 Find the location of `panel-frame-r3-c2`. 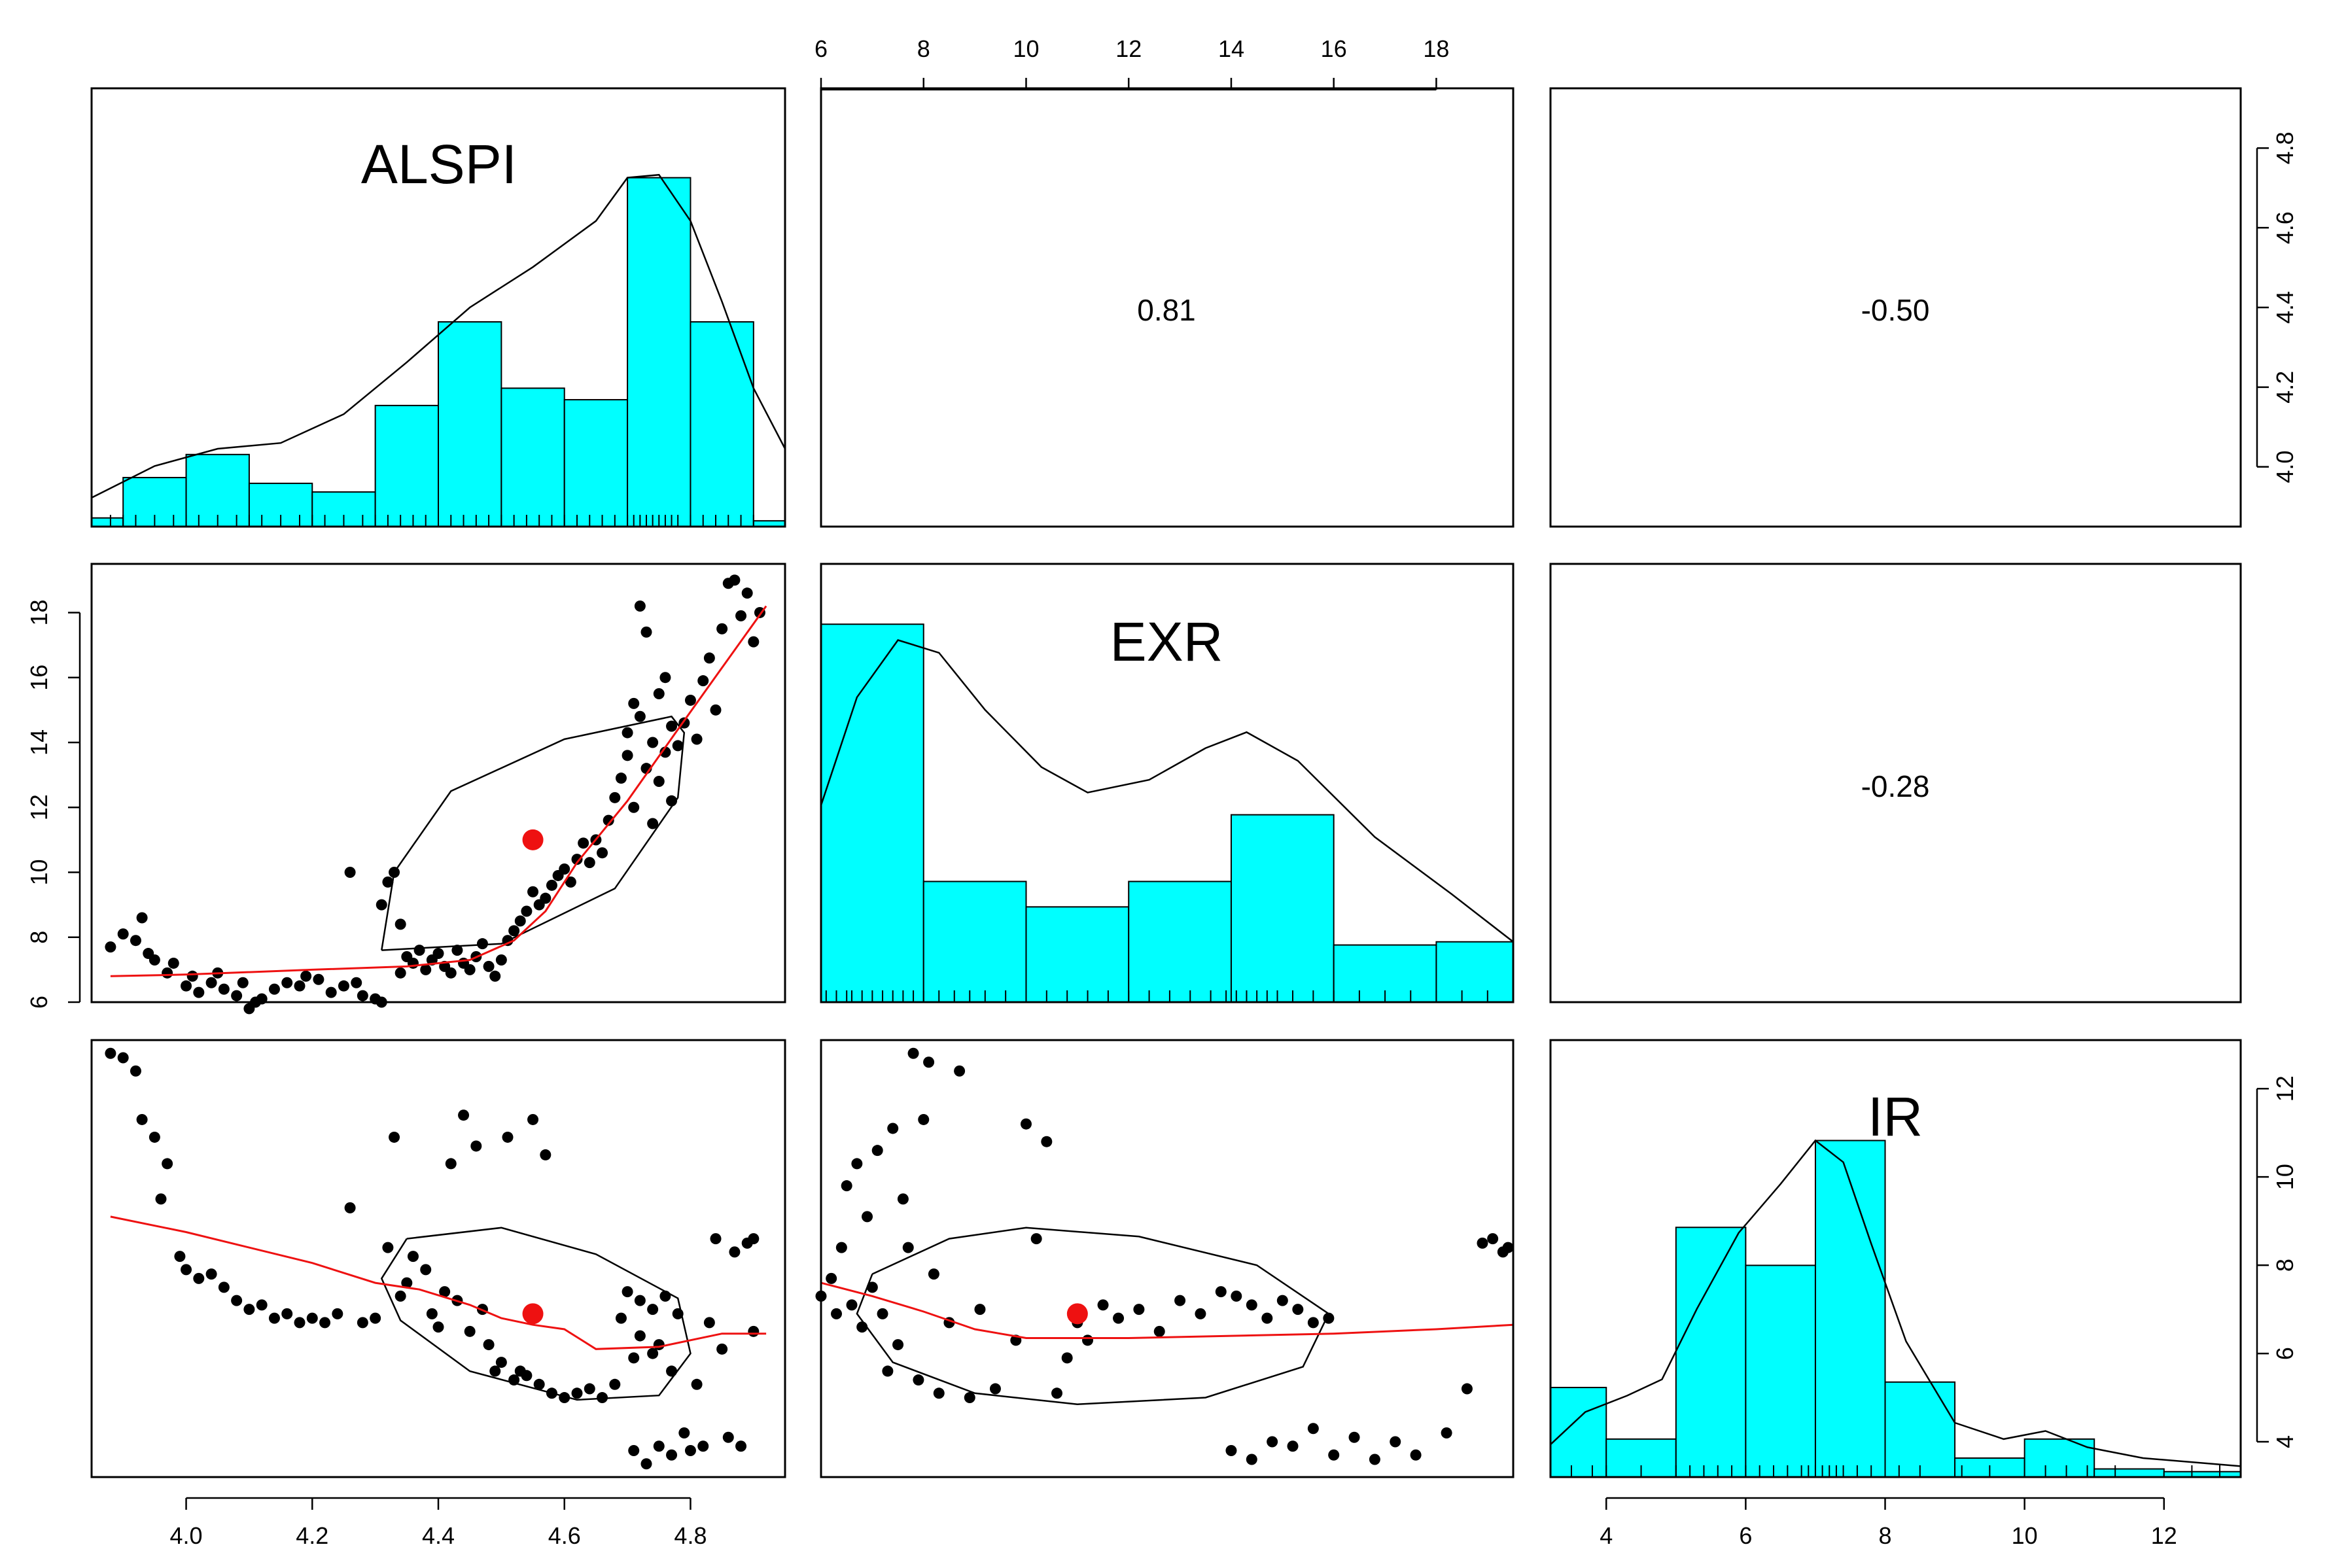

panel-frame-r3-c2 is located at coordinates (1167, 1258).